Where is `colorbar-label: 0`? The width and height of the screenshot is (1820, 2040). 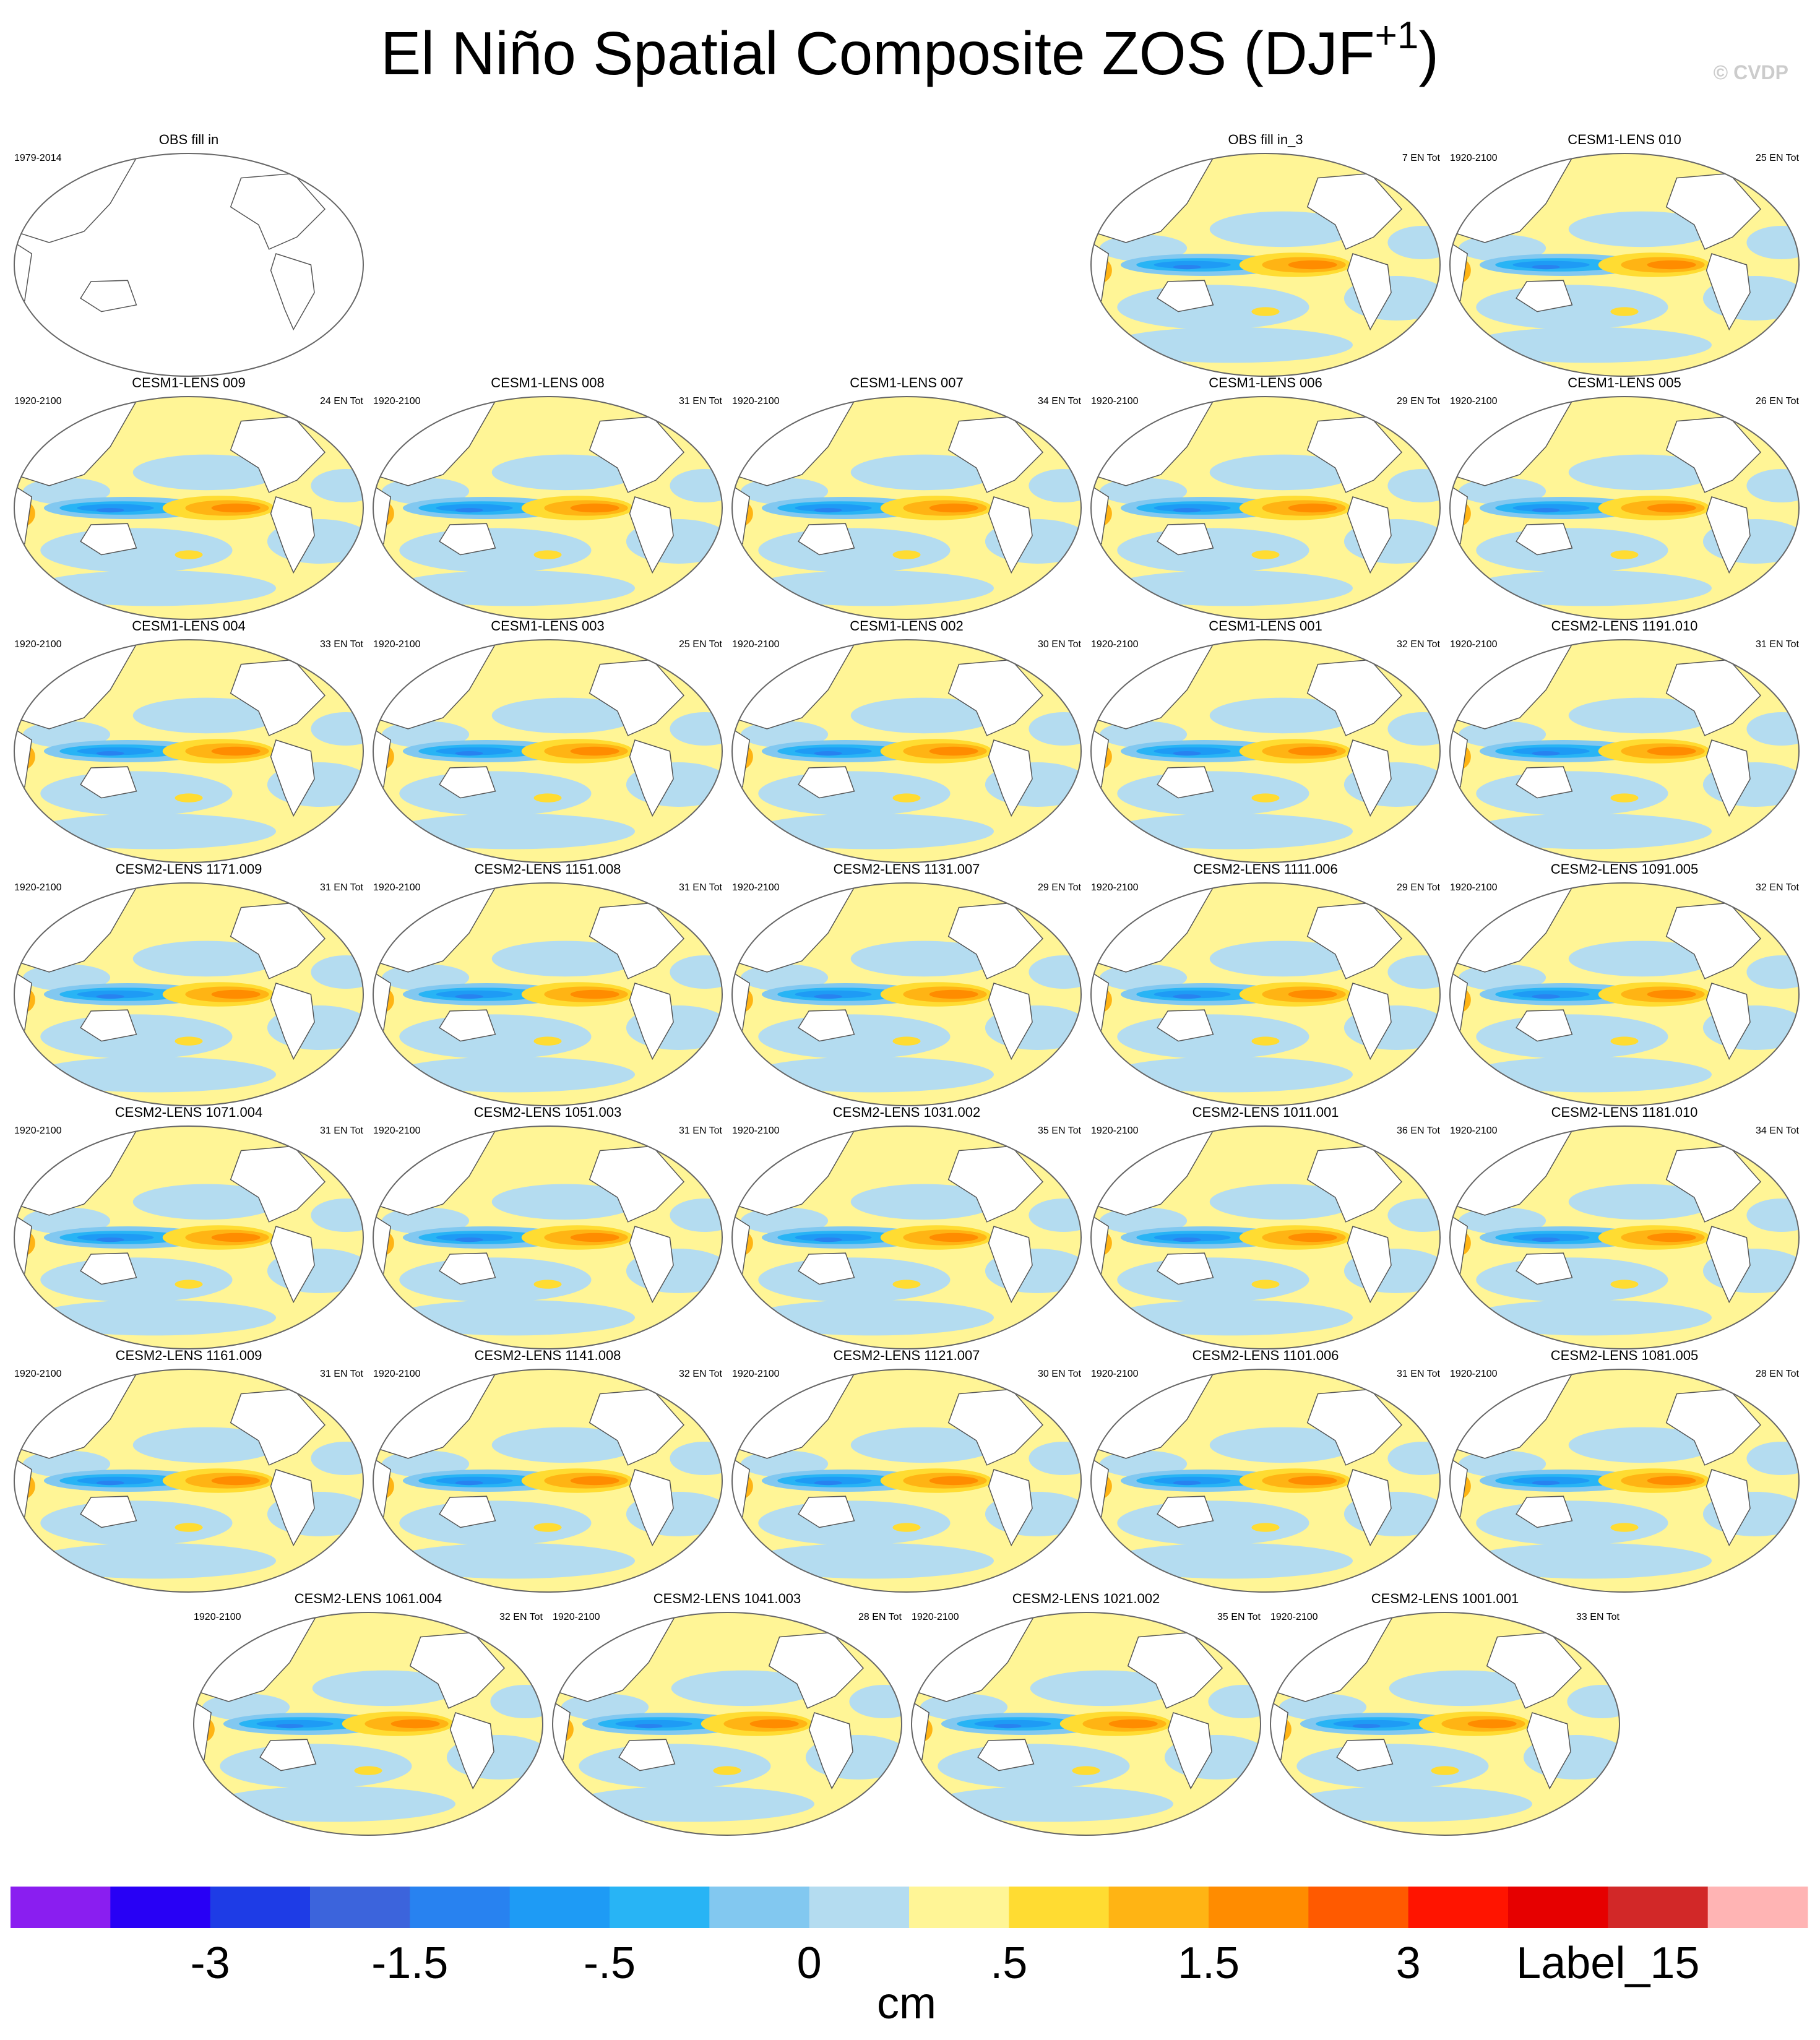
colorbar-label: 0 is located at coordinates (809, 1964).